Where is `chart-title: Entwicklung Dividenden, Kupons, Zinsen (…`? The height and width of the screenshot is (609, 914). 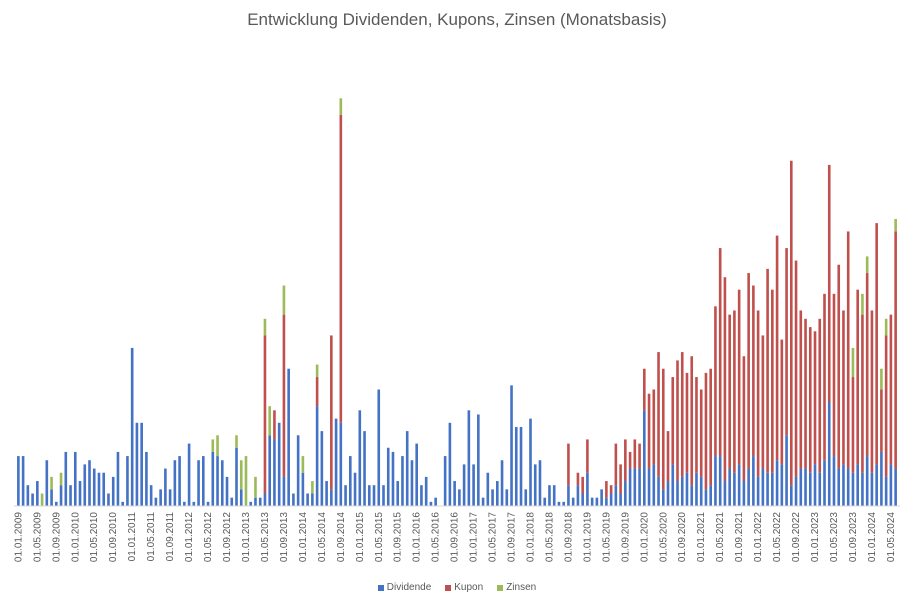 chart-title: Entwicklung Dividenden, Kupons, Zinsen (… is located at coordinates (457, 19).